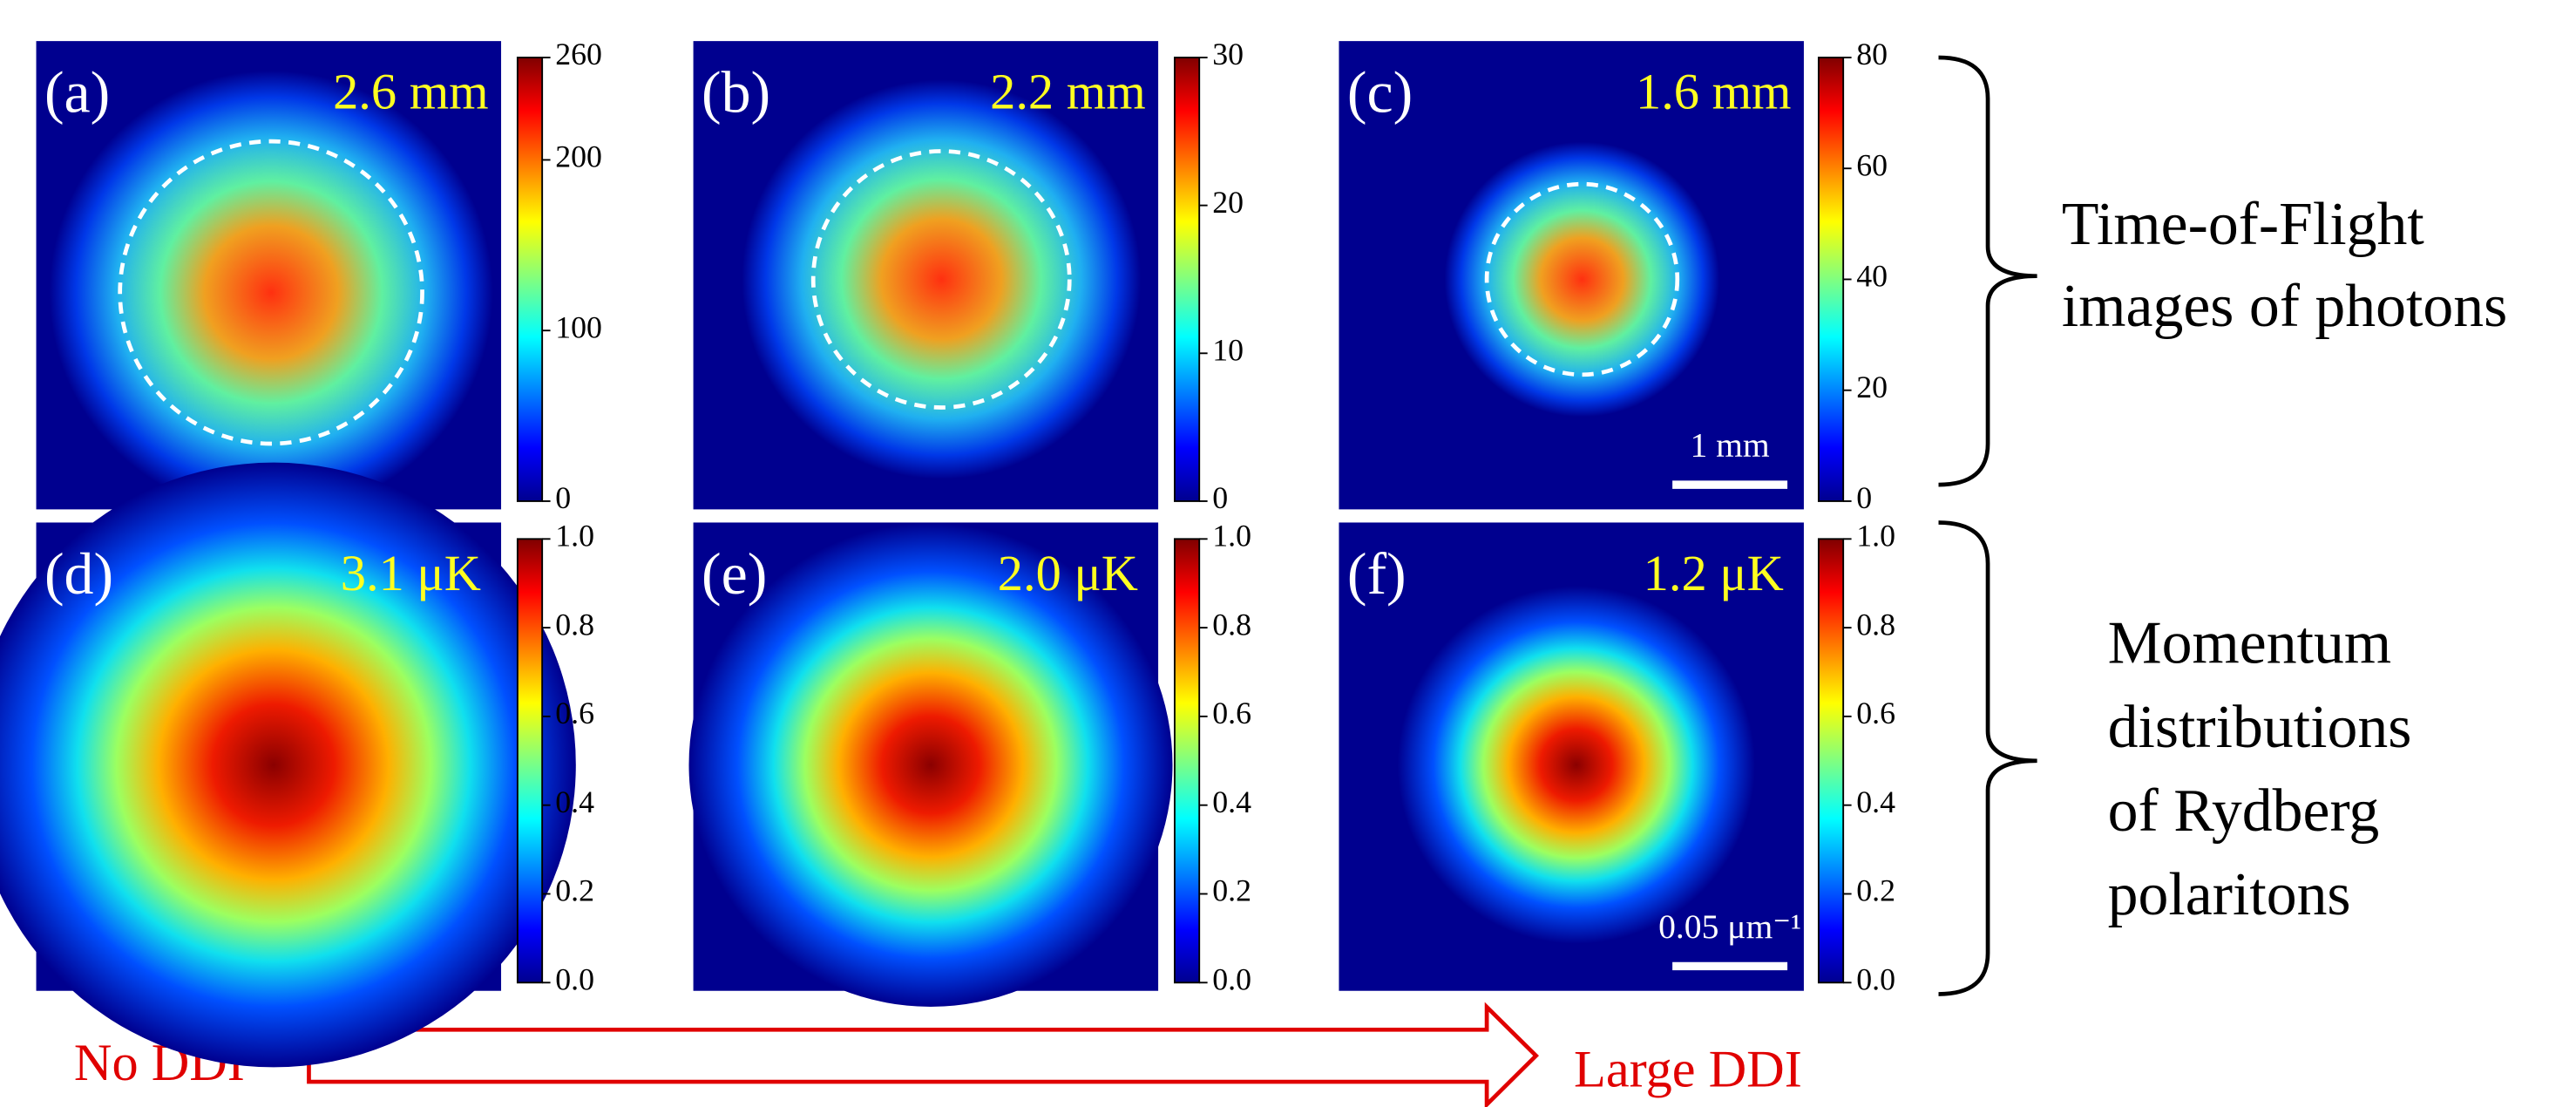  I want to click on panel-annotation: 1.6 mm, so click(1714, 92).